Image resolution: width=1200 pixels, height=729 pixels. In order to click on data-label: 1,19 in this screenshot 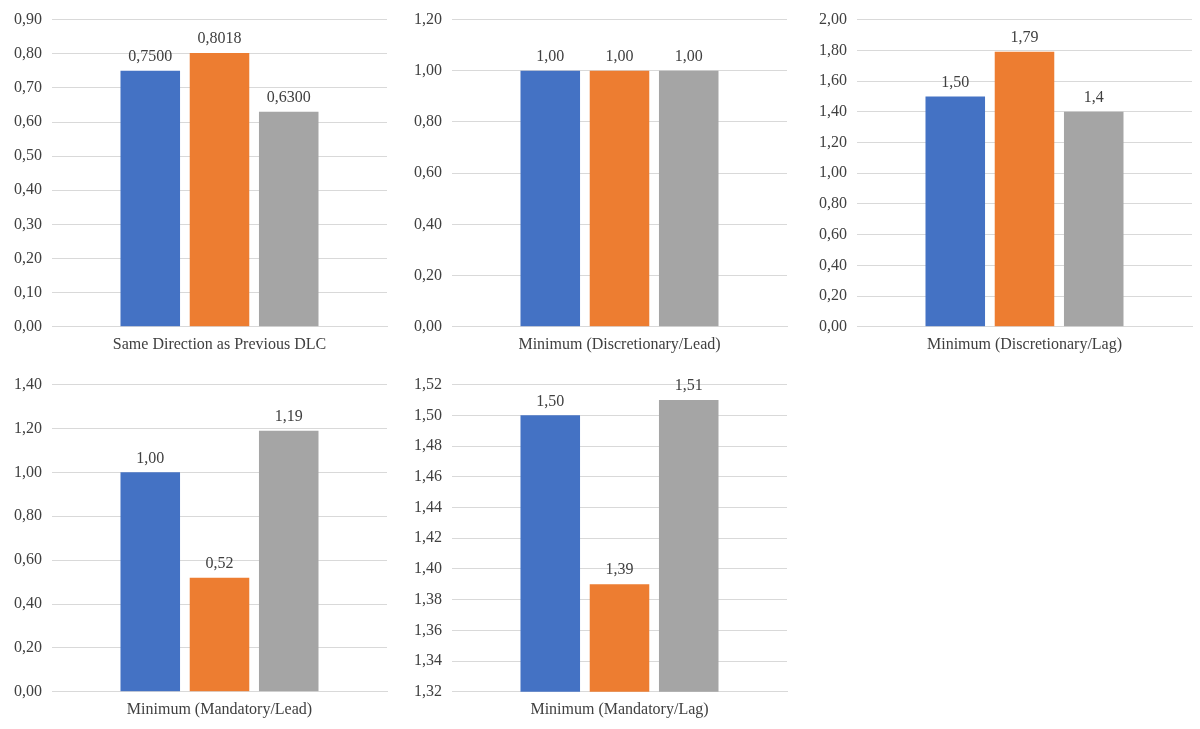, I will do `click(288, 415)`.